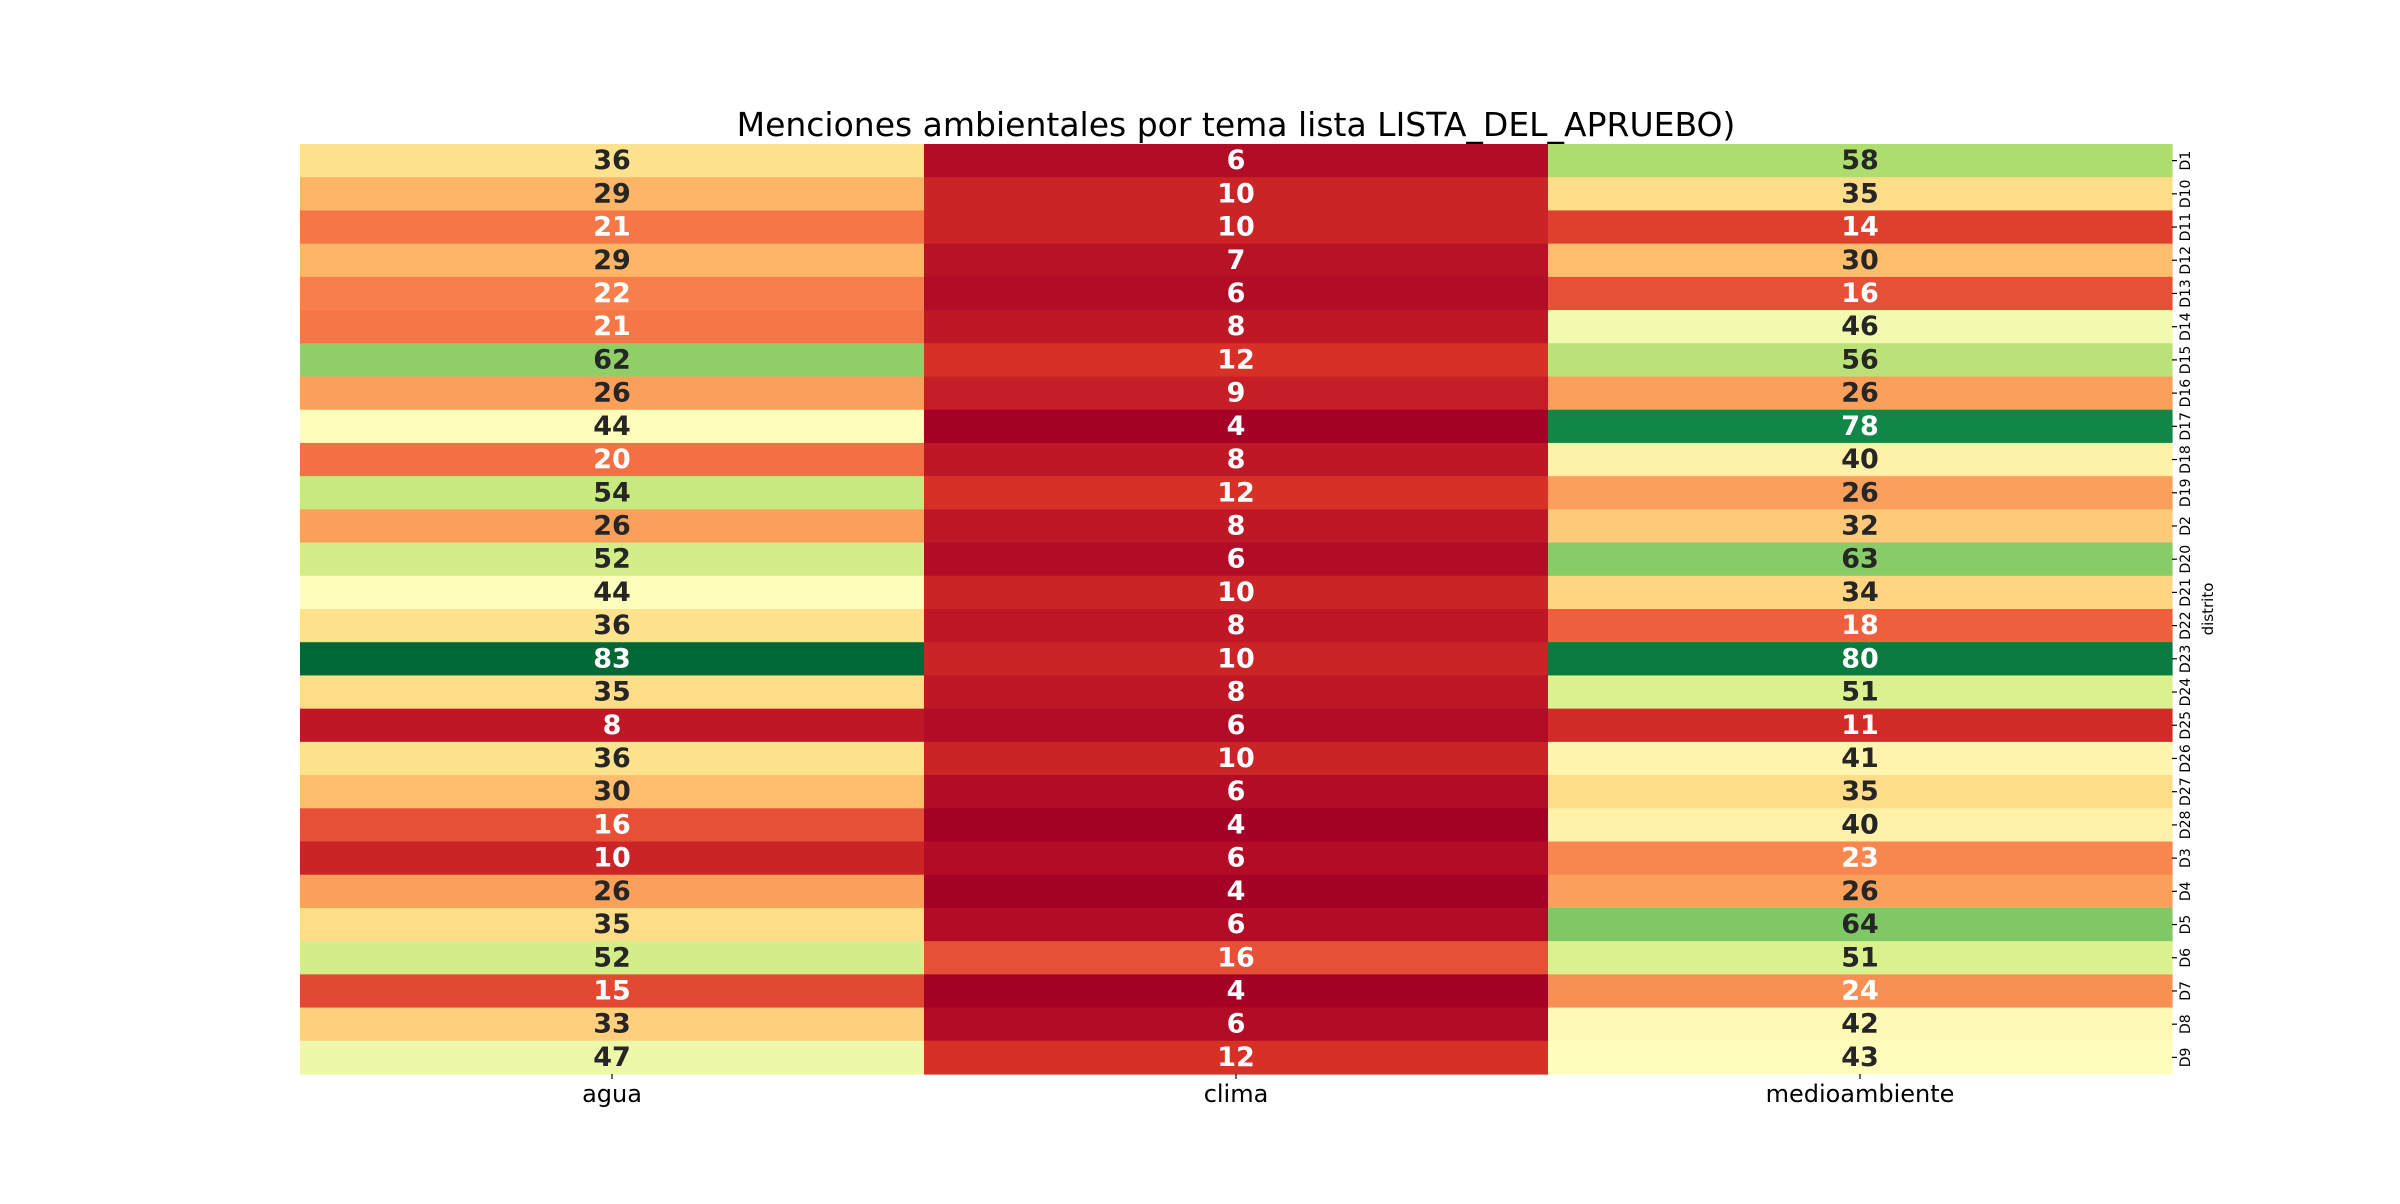 This screenshot has height=1204, width=2400. Describe the element at coordinates (1860, 725) in the screenshot. I see `cell-value-label: 11` at that location.